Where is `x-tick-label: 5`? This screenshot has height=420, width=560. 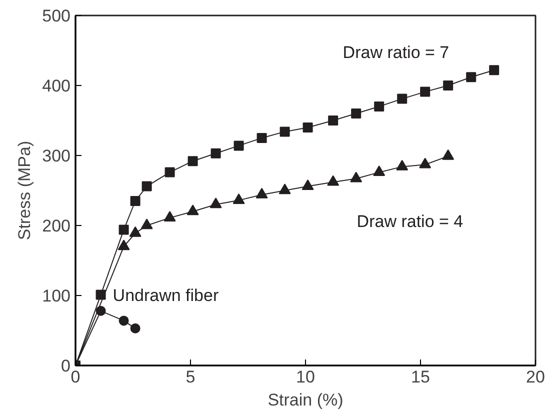
x-tick-label: 5 is located at coordinates (191, 377).